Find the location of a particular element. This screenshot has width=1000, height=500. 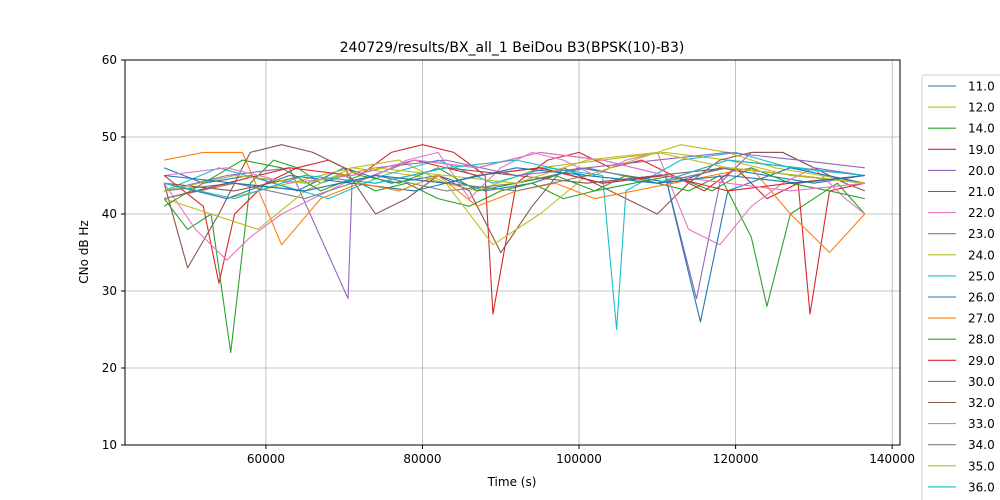

legend-label: 25.0 is located at coordinates (981, 276).